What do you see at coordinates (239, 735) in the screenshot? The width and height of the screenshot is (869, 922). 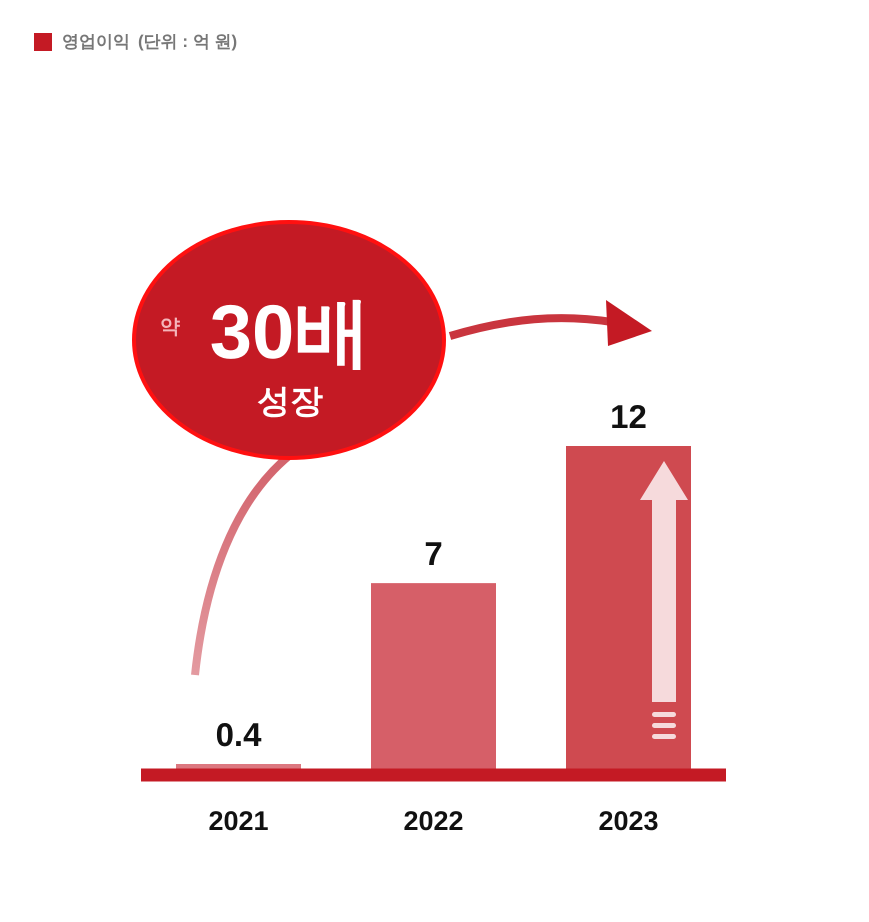 I see `data-label: 0.4` at bounding box center [239, 735].